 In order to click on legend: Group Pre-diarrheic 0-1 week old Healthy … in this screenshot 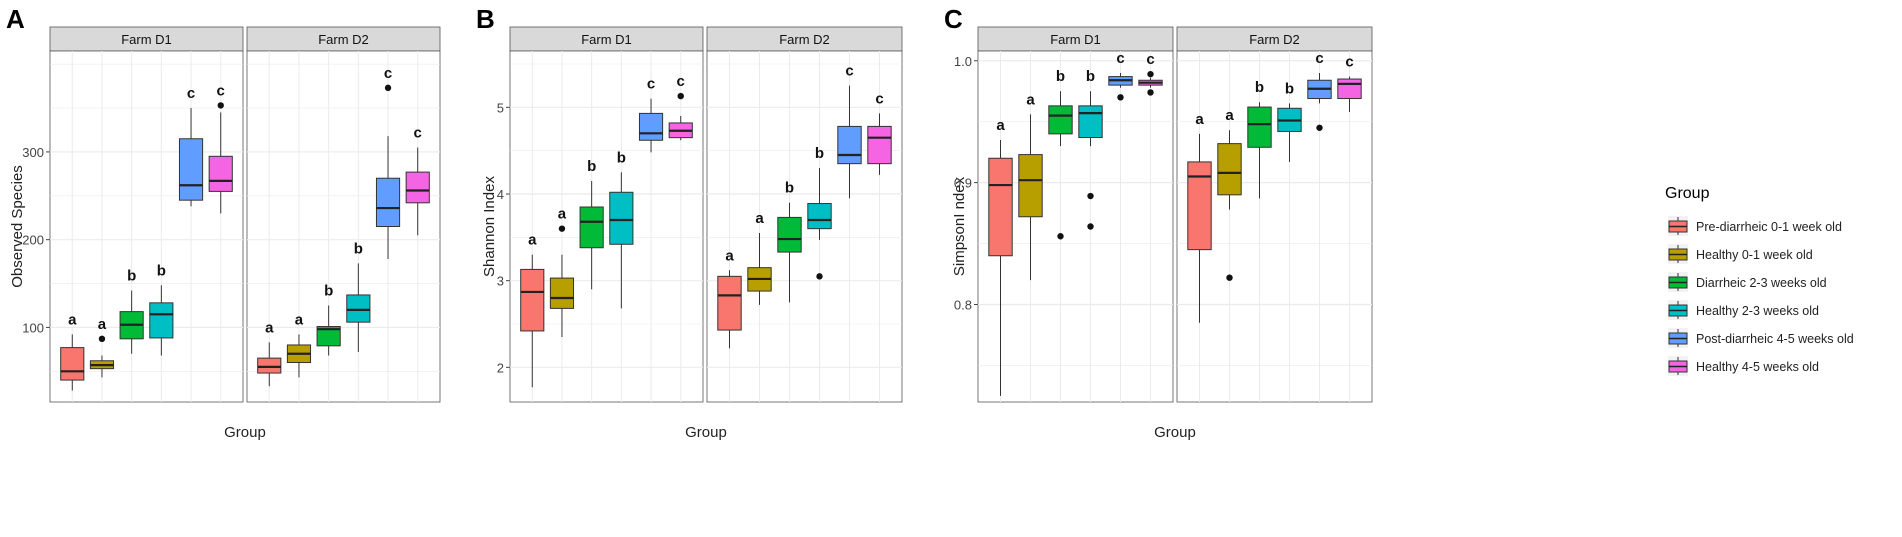, I will do `click(1759, 280)`.